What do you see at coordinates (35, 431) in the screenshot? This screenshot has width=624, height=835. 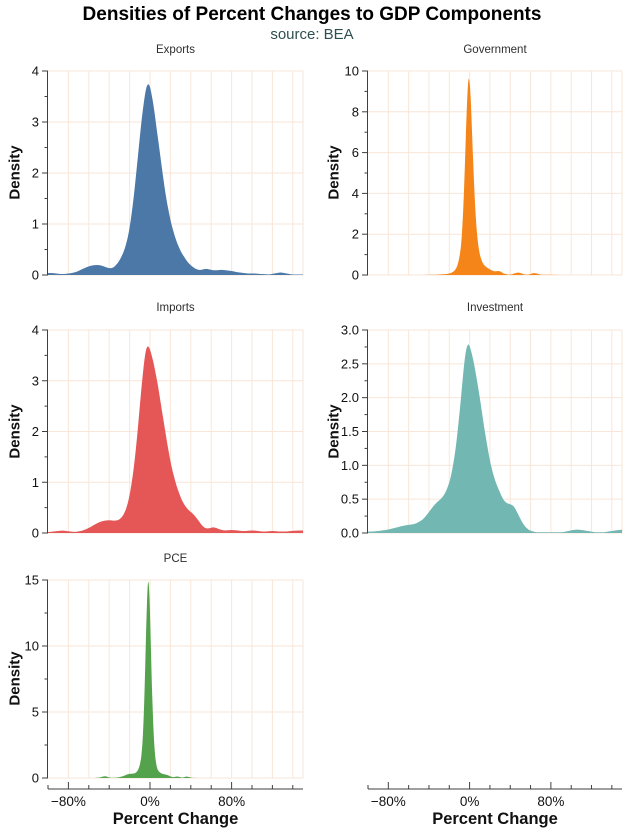 I see `imports-y-tick-label: 2` at bounding box center [35, 431].